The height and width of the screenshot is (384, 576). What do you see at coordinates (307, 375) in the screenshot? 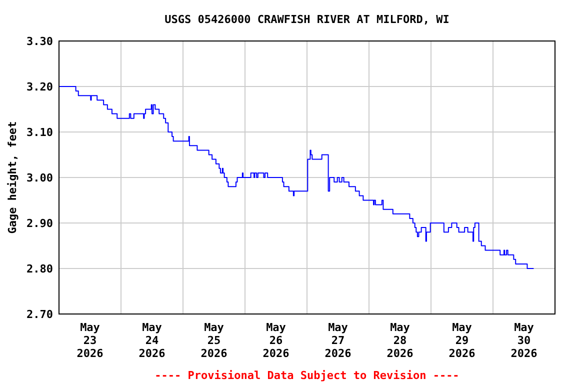
I see `text: ---- Provisional Data Subject to Revision ----` at bounding box center [307, 375].